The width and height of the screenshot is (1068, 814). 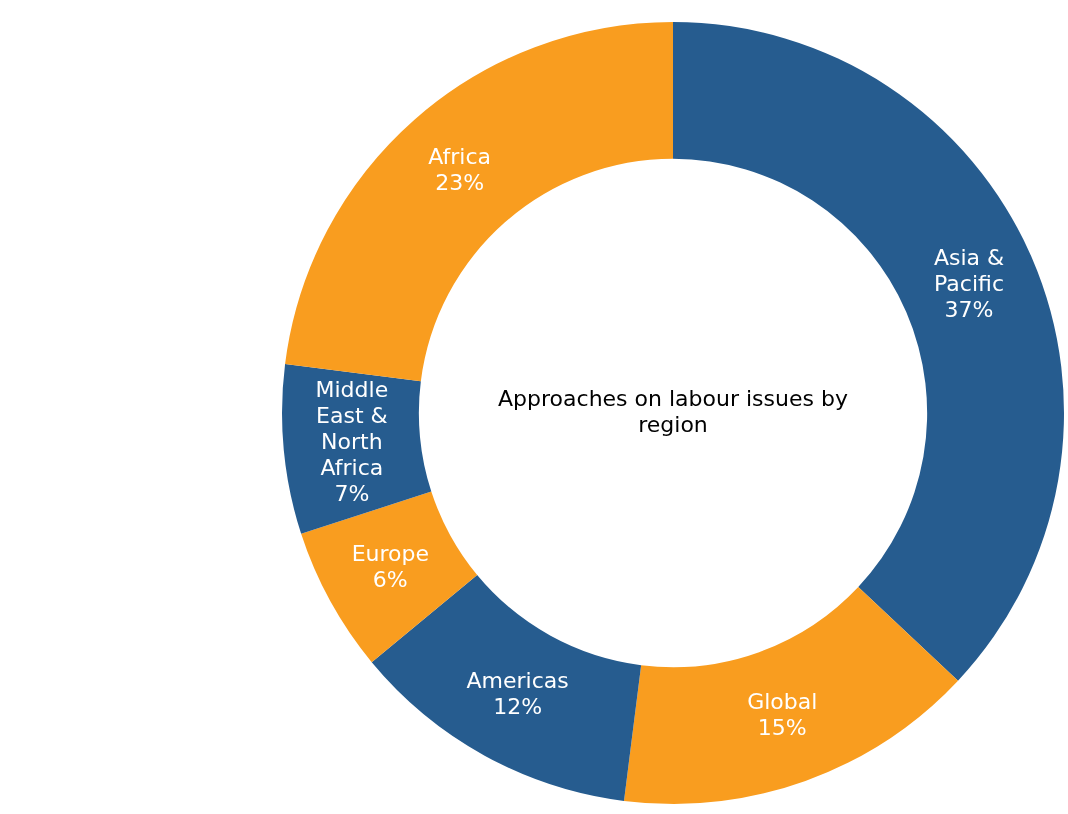 I want to click on slice-label: Americas, so click(x=517, y=681).